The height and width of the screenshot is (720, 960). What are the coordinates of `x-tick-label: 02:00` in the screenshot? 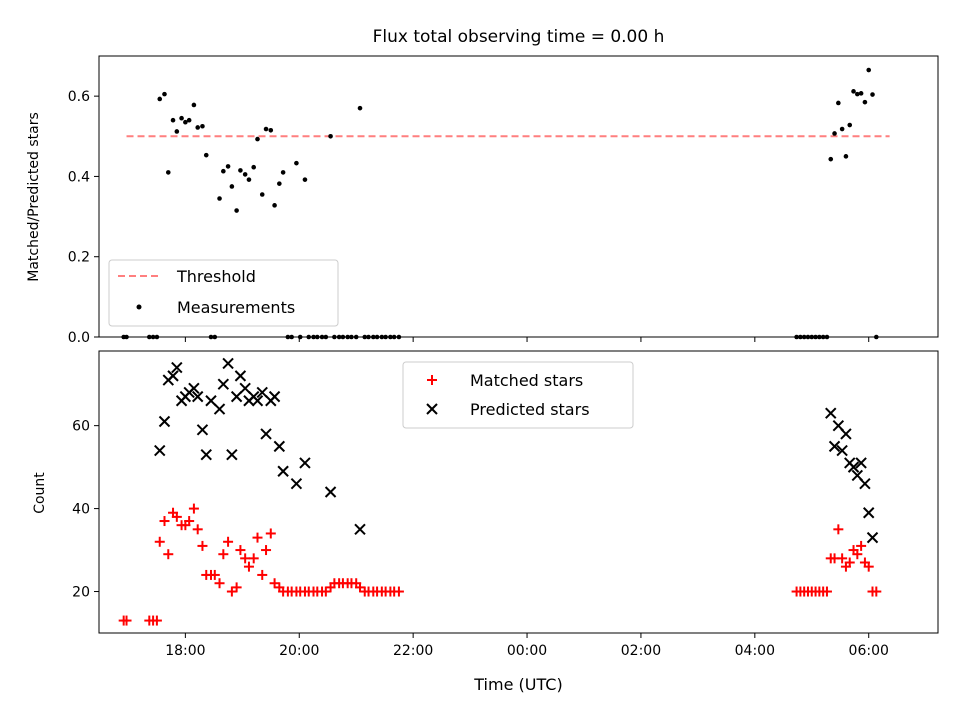 It's located at (641, 651).